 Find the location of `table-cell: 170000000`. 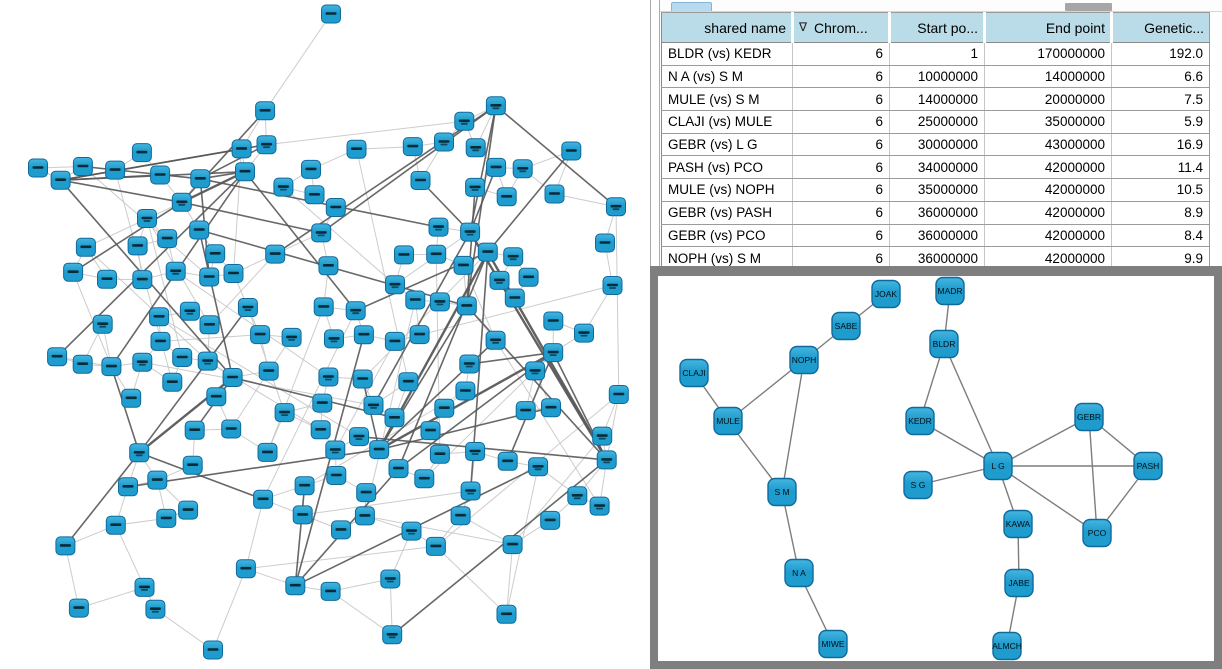

table-cell: 170000000 is located at coordinates (1048, 54).